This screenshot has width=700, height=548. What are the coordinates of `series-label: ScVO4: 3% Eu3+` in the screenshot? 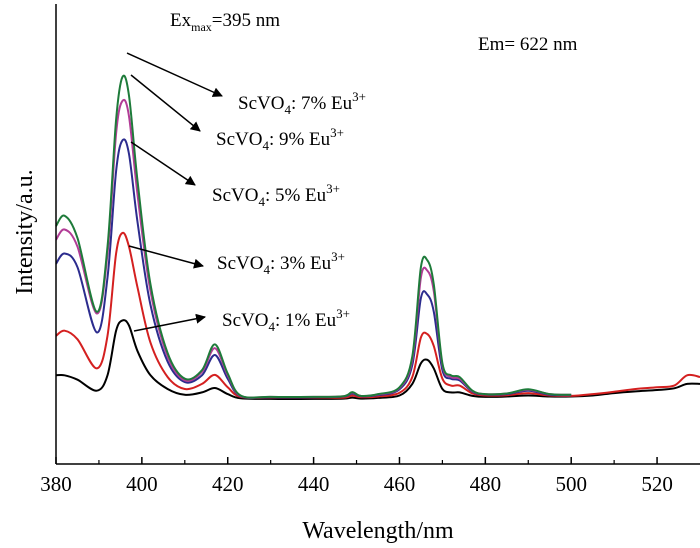 It's located at (281, 263).